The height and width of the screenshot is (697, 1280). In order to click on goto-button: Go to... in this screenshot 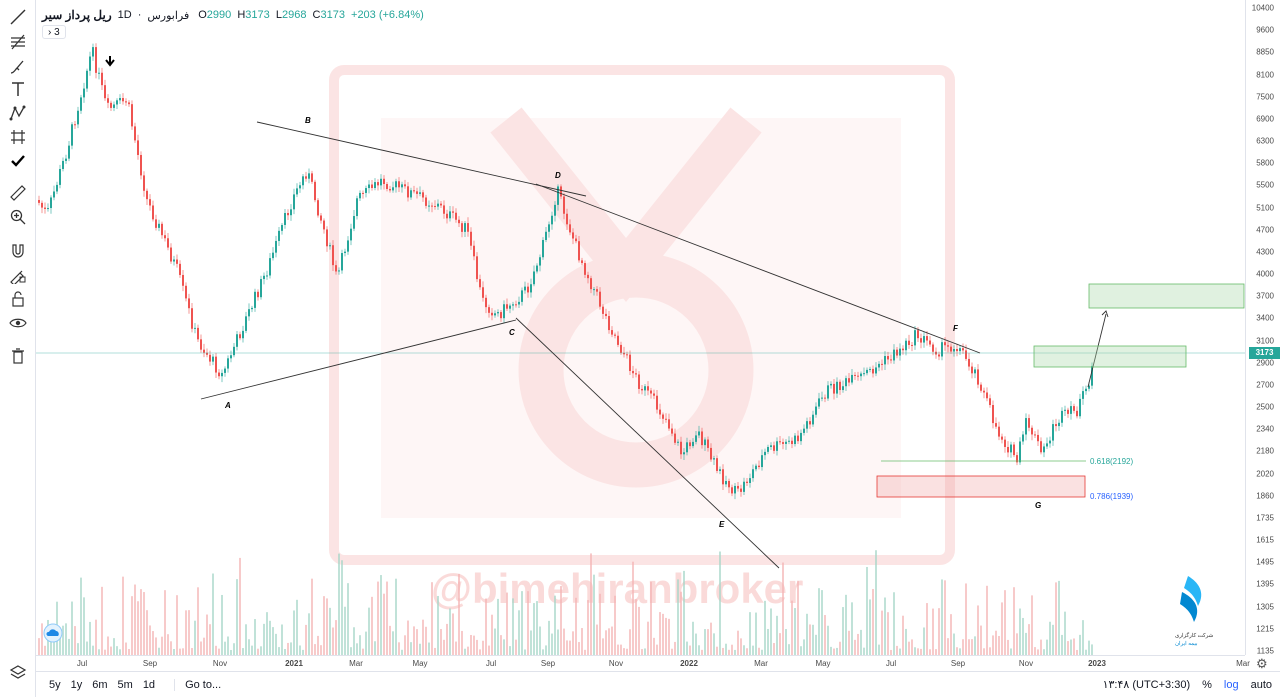, I will do `click(197, 684)`.